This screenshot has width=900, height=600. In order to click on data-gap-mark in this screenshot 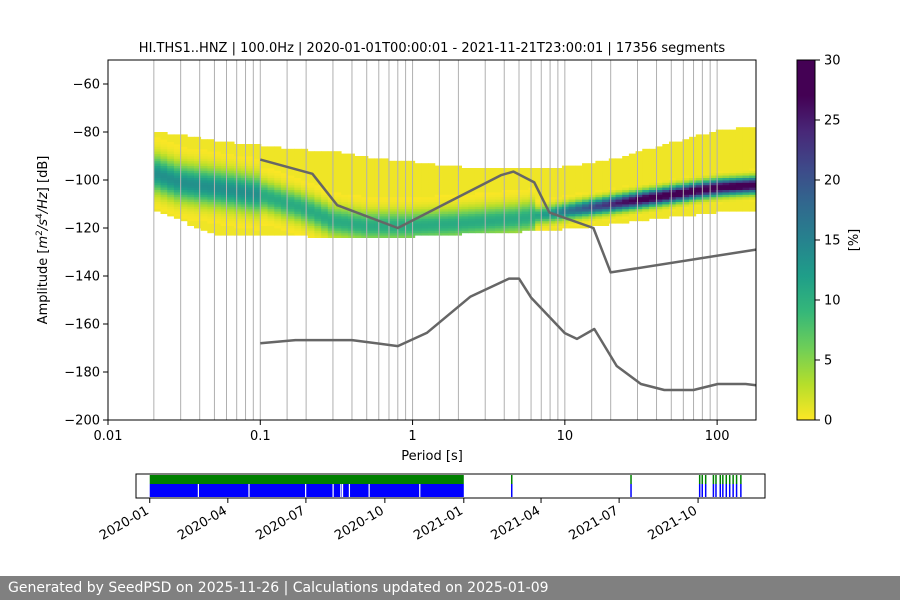, I will do `click(369, 490)`.